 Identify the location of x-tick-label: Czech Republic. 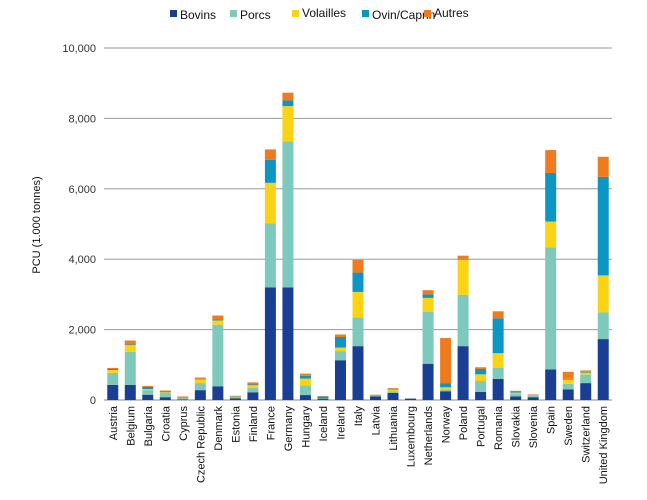
(201, 445).